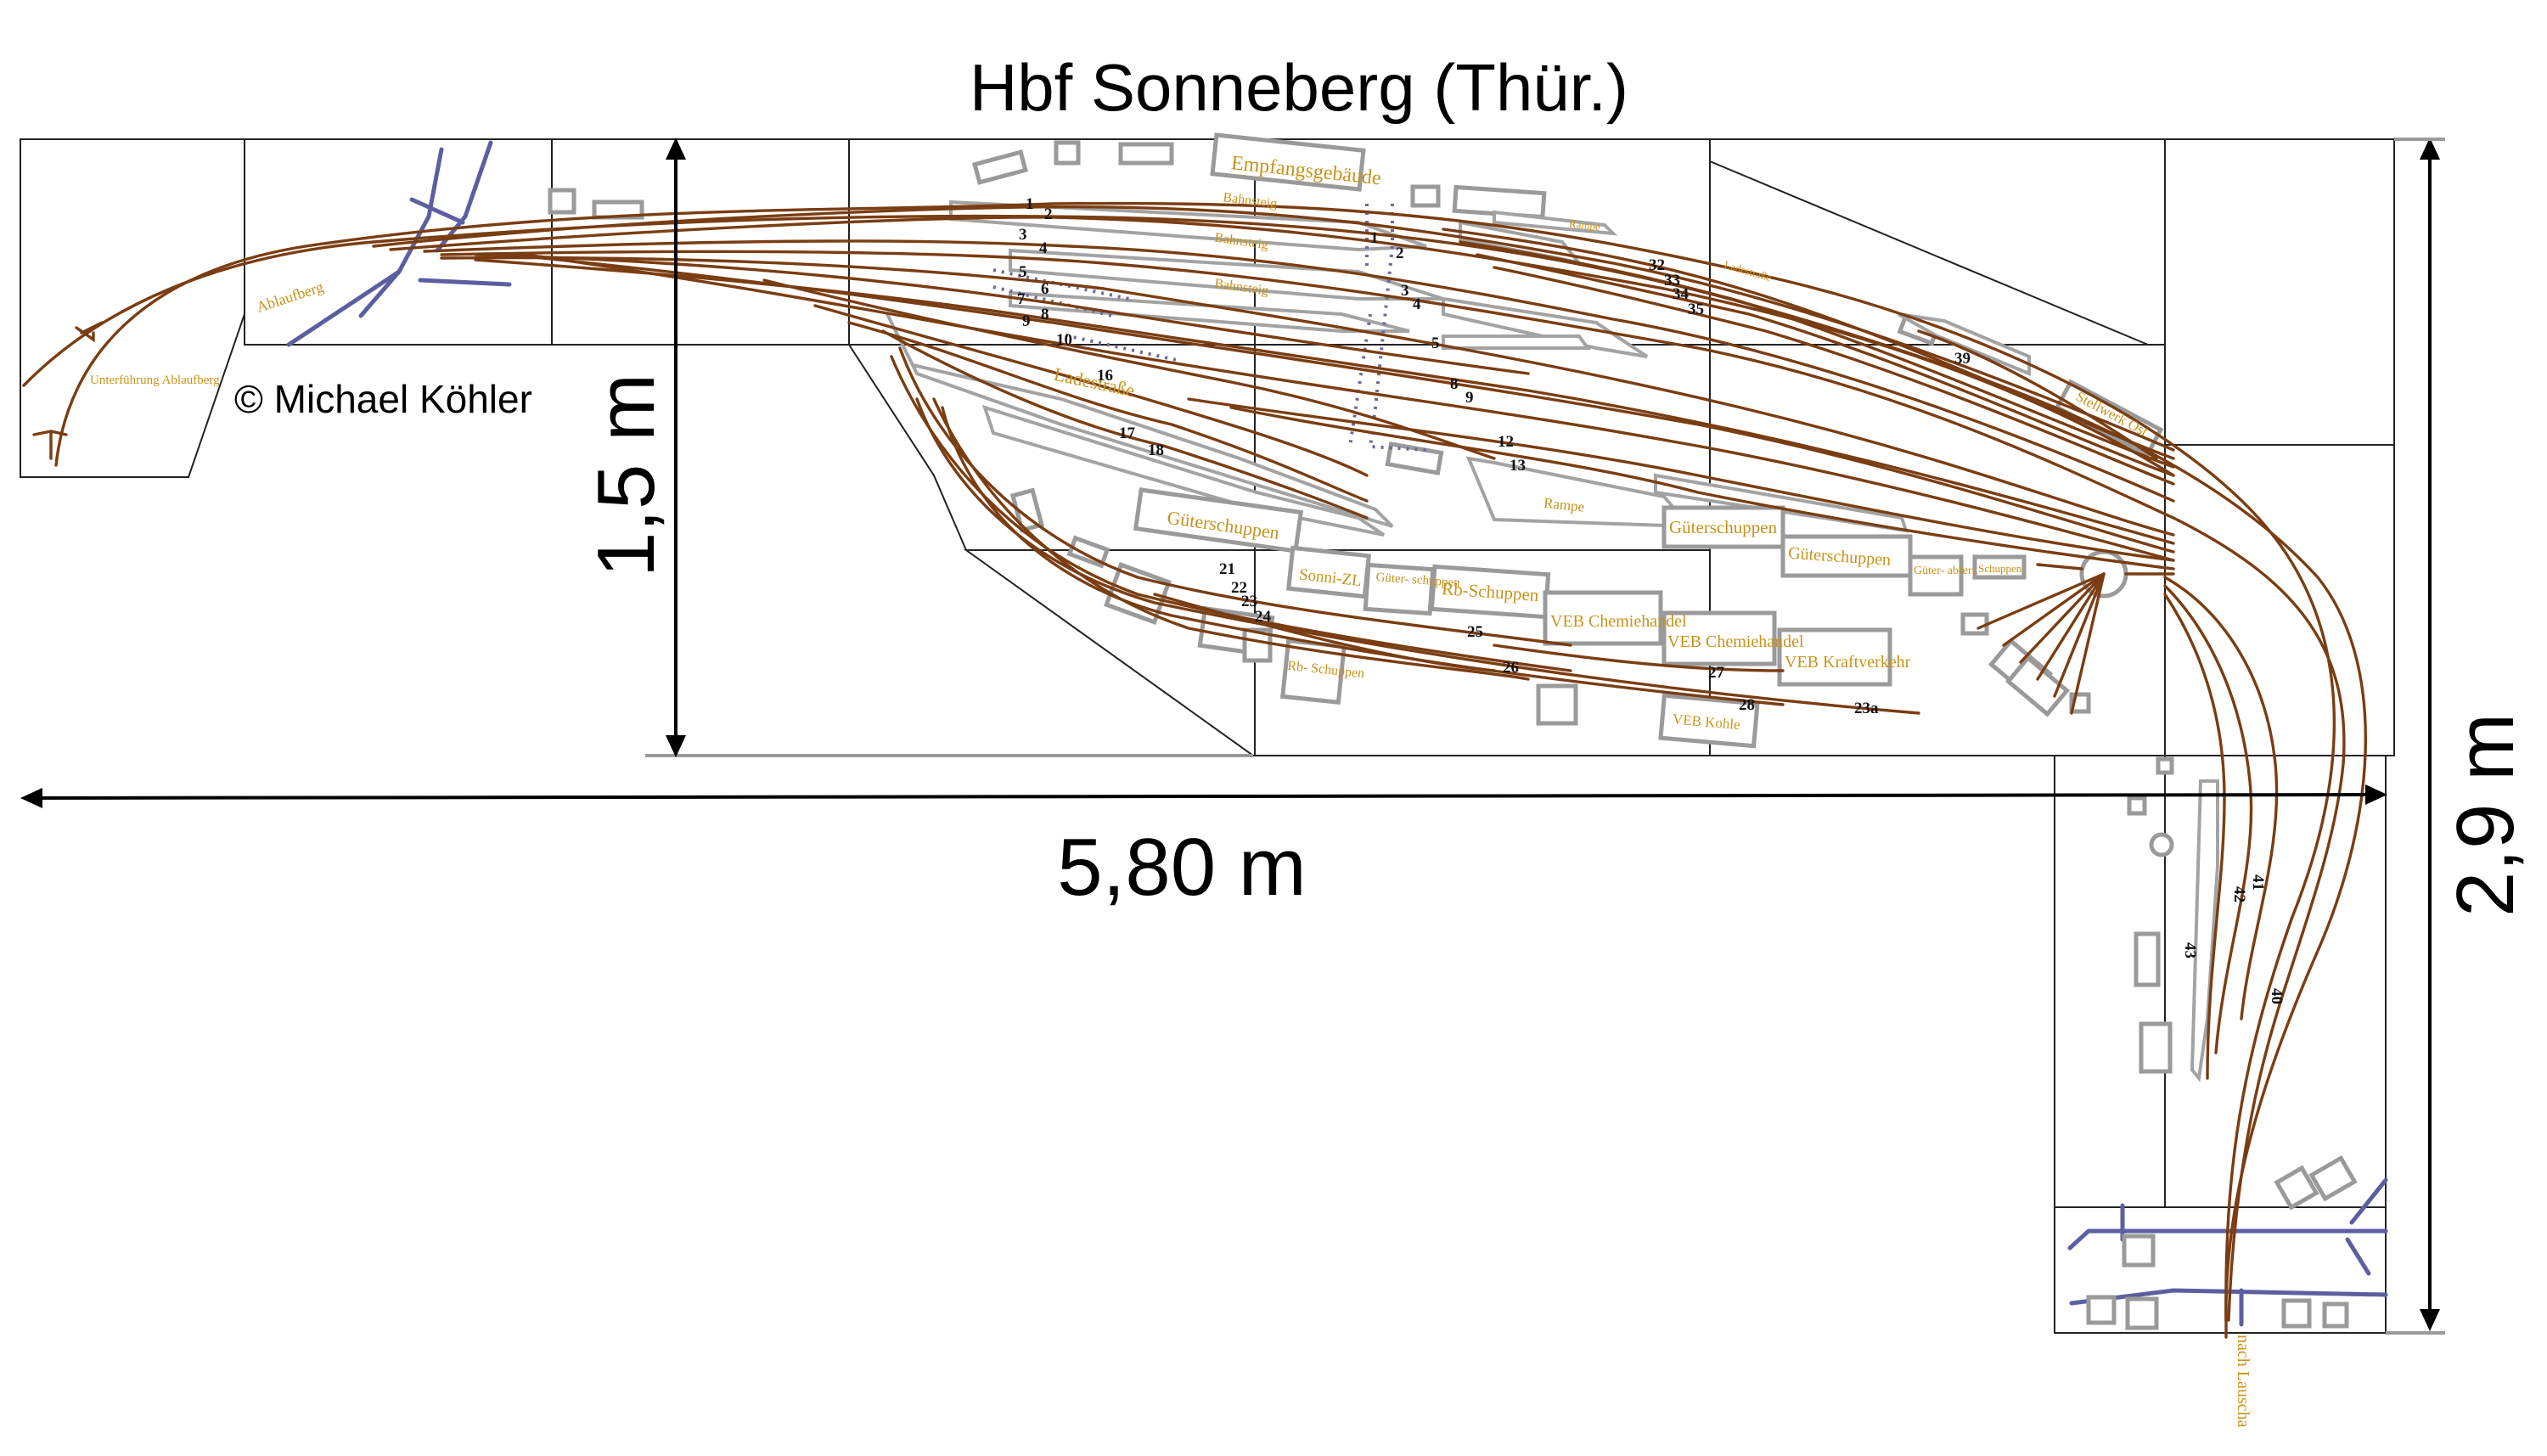  What do you see at coordinates (1045, 289) in the screenshot?
I see `track-number: 6` at bounding box center [1045, 289].